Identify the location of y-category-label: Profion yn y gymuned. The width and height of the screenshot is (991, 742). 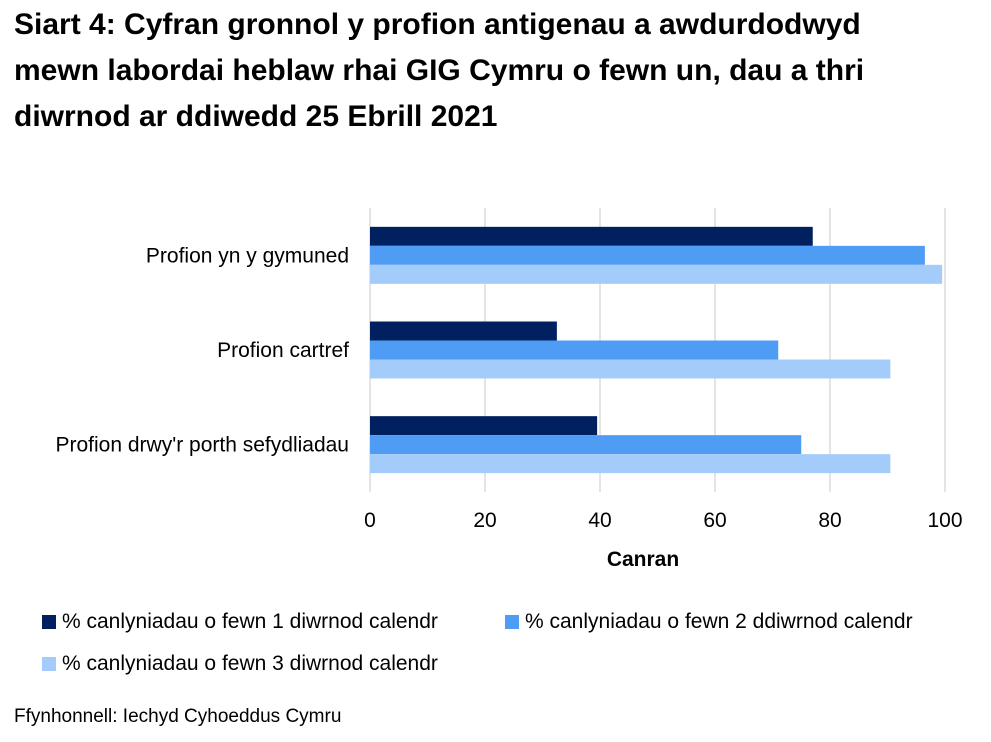
(247, 255).